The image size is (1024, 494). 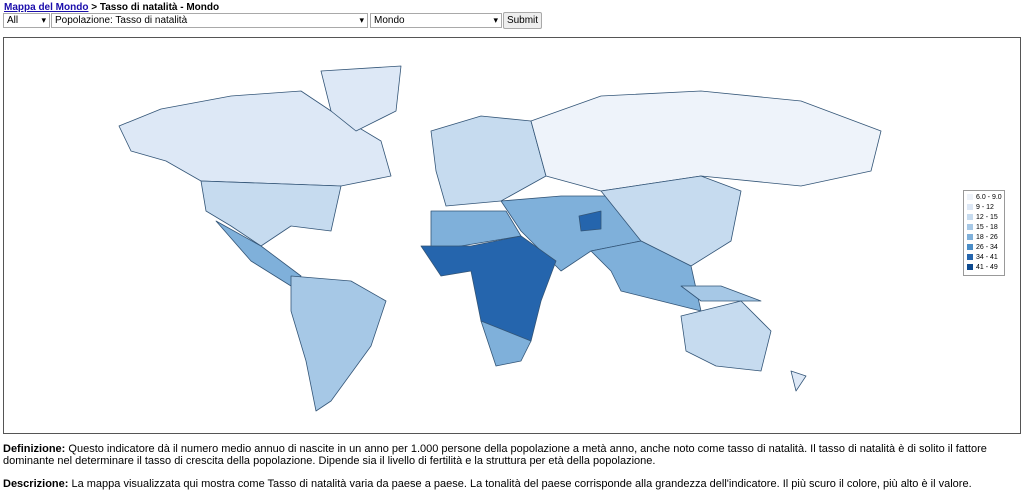 What do you see at coordinates (987, 257) in the screenshot?
I see `legend-label: 34 - 41` at bounding box center [987, 257].